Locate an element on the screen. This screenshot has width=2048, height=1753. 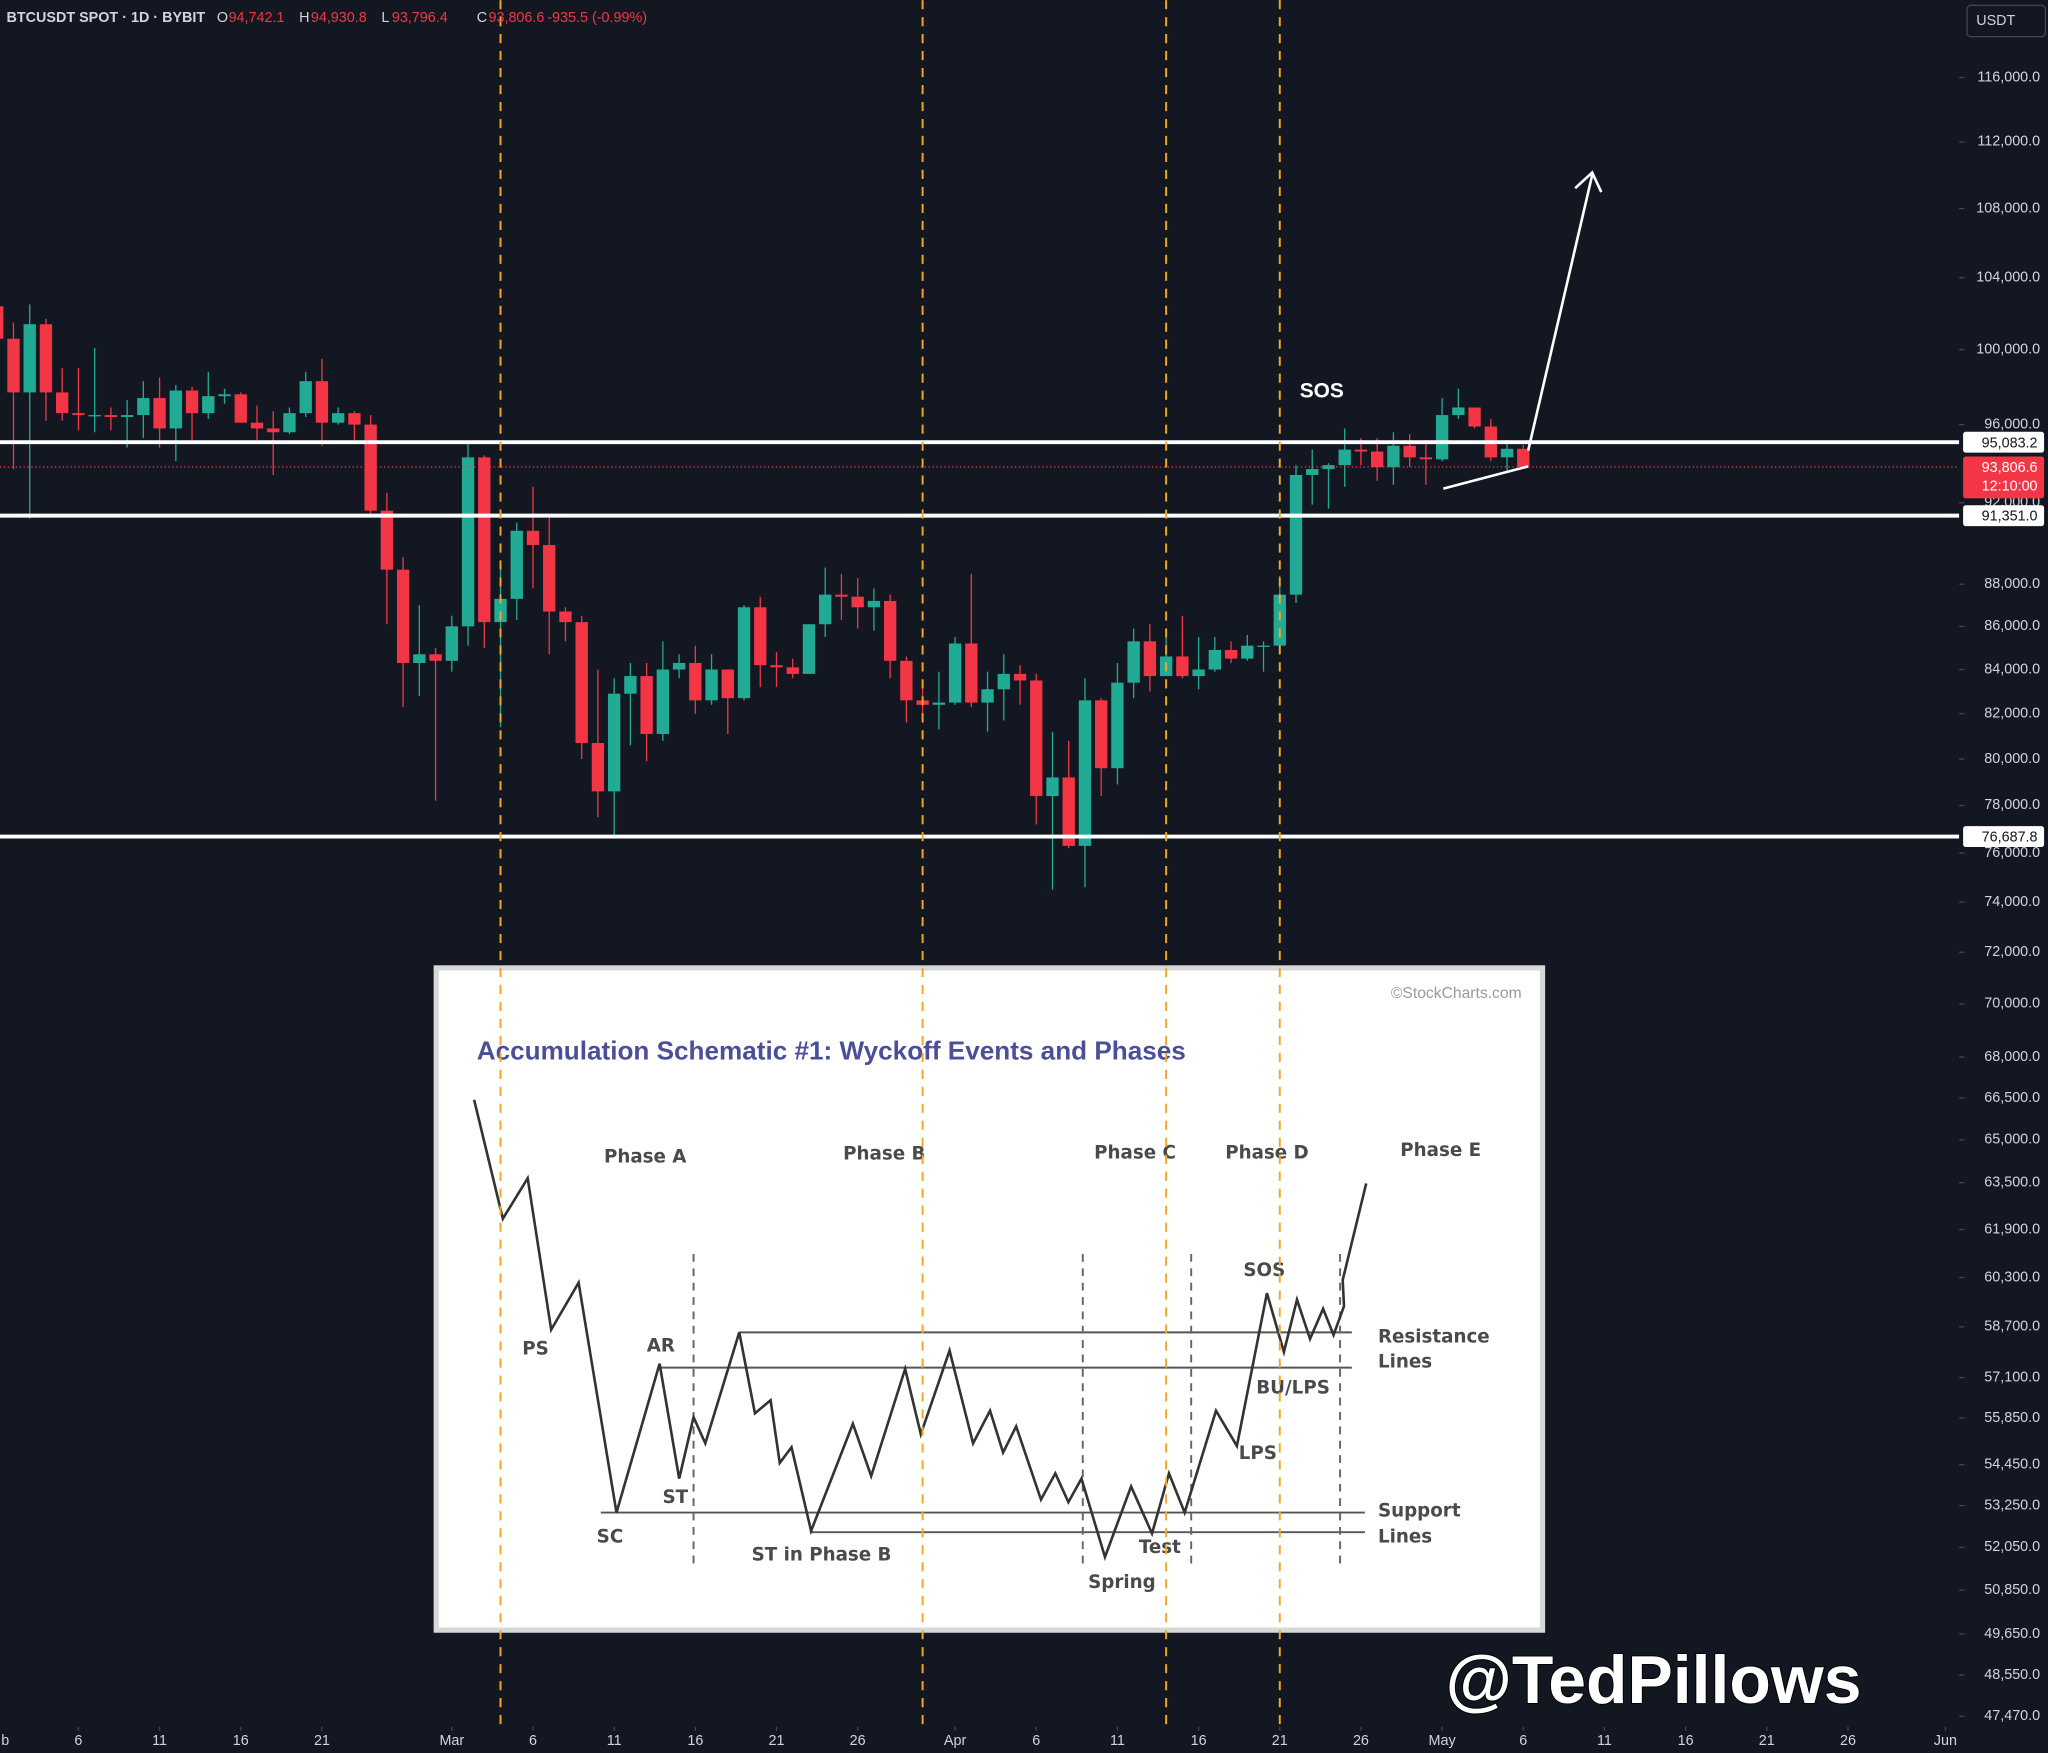
y-tick-label: 63,500.0 is located at coordinates (2012, 1182).